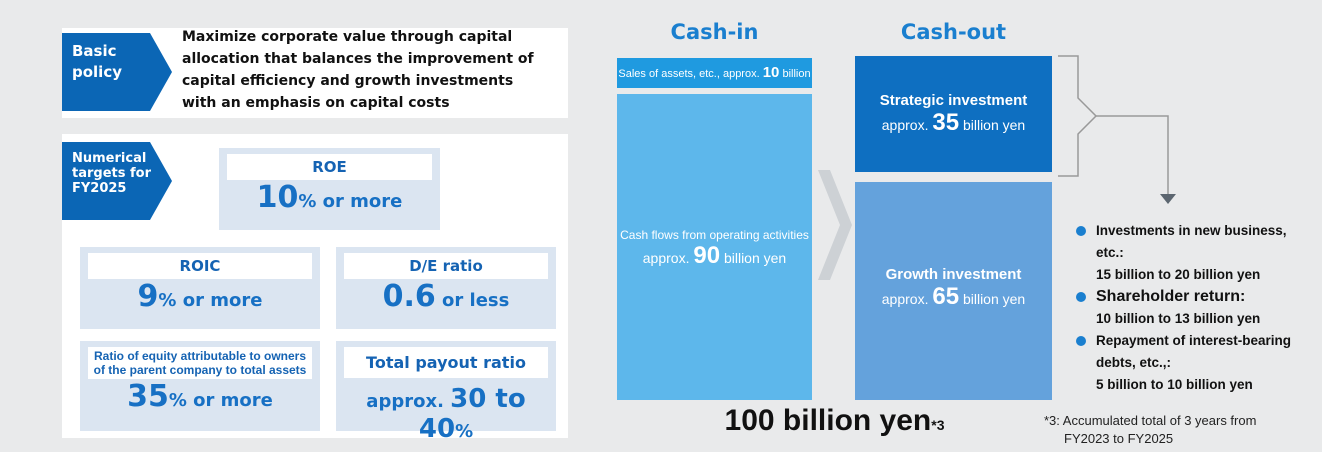 The width and height of the screenshot is (1322, 452). I want to click on text: Basic, so click(94, 51).